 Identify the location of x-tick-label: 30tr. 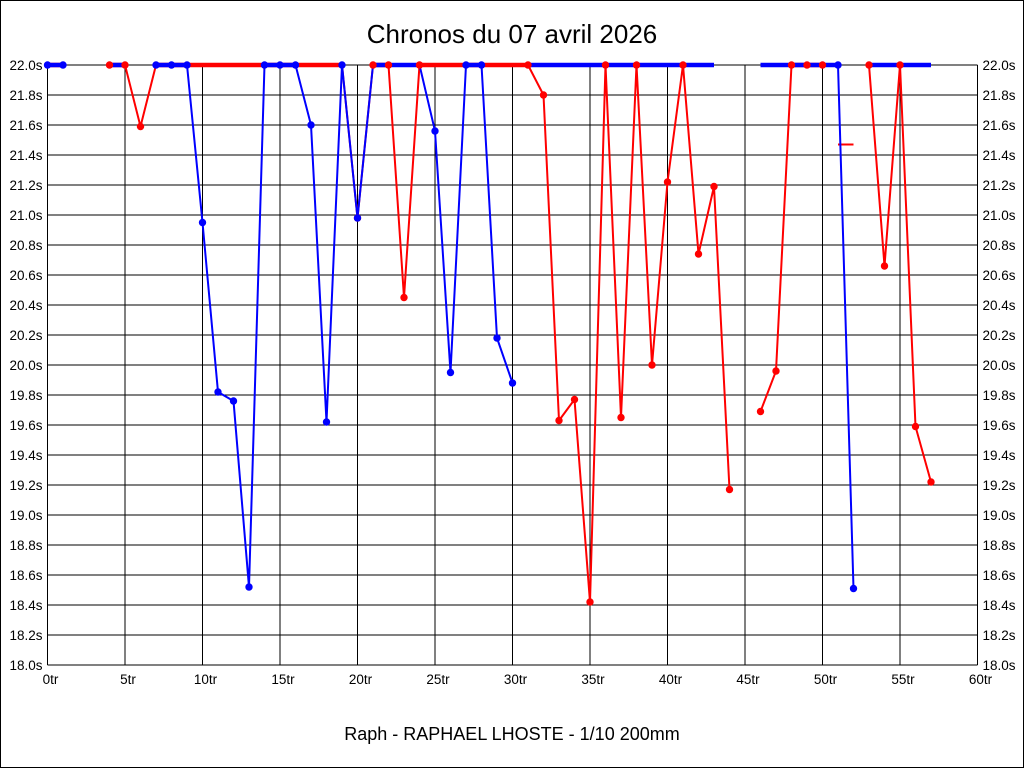
(516, 679).